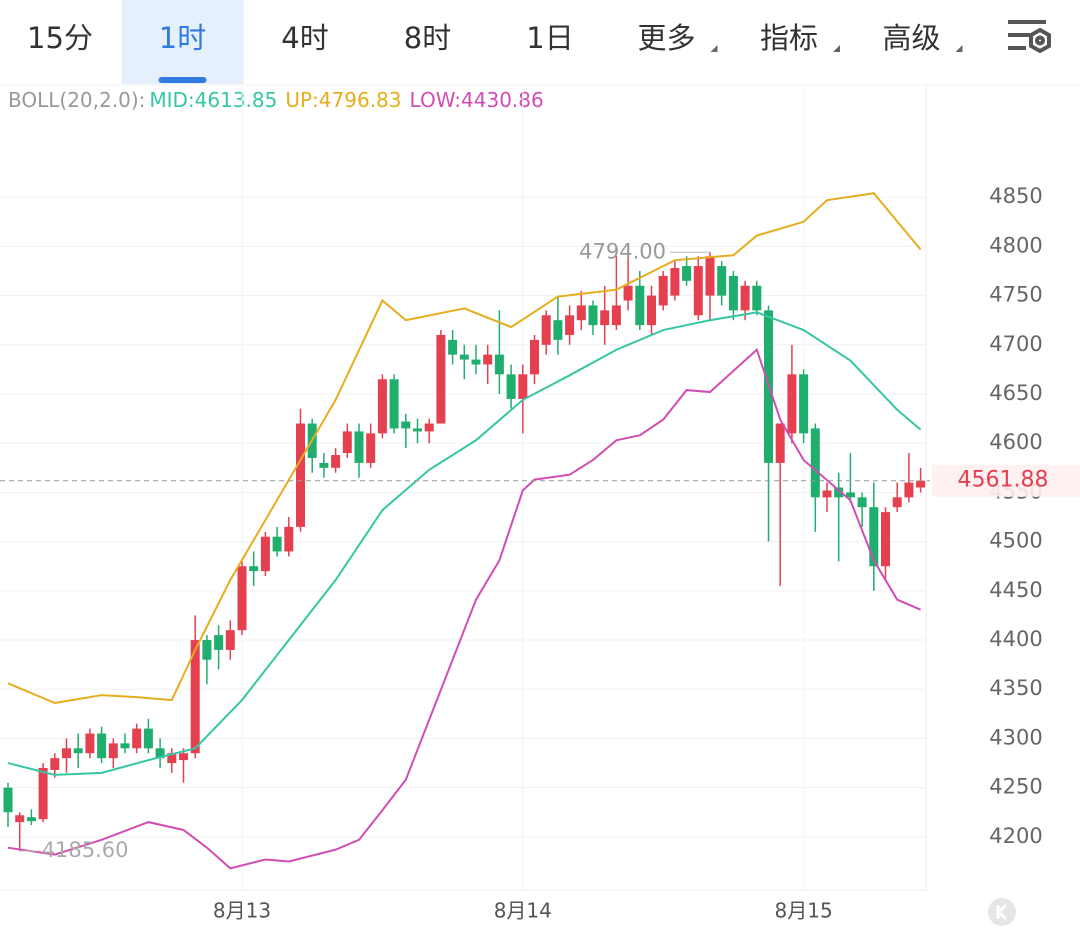 The height and width of the screenshot is (933, 1080). Describe the element at coordinates (549, 38) in the screenshot. I see `tab: 1日` at that location.